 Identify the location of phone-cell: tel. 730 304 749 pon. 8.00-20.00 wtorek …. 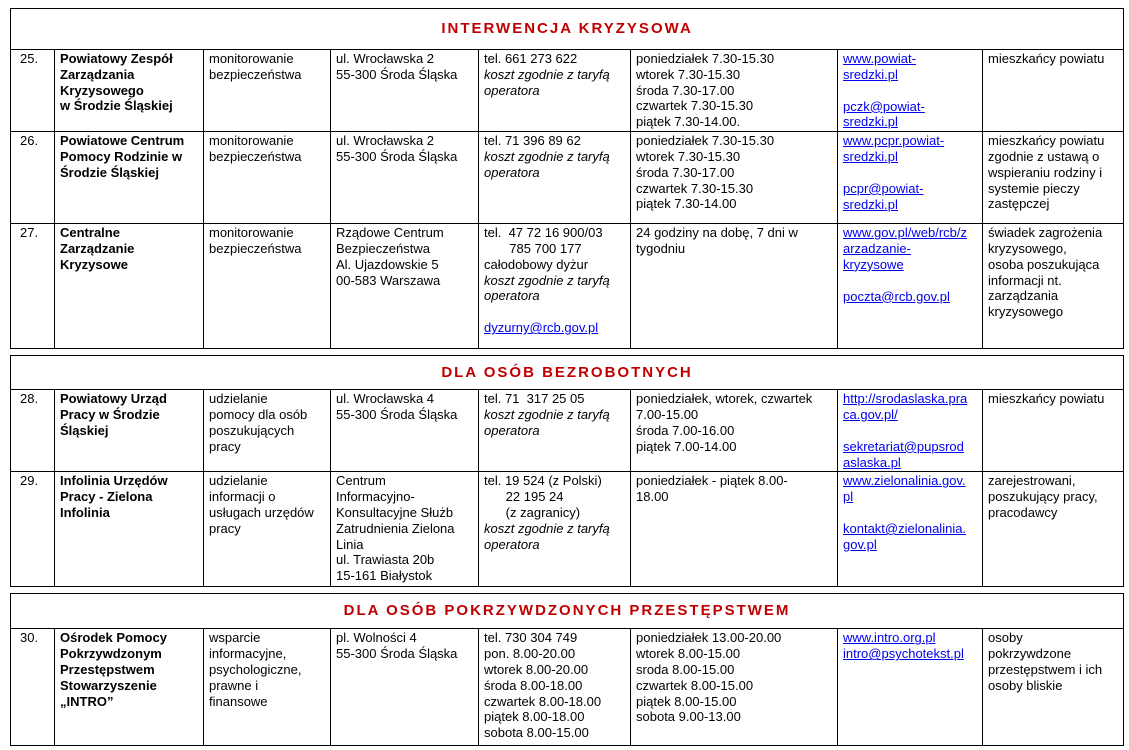
(554, 687).